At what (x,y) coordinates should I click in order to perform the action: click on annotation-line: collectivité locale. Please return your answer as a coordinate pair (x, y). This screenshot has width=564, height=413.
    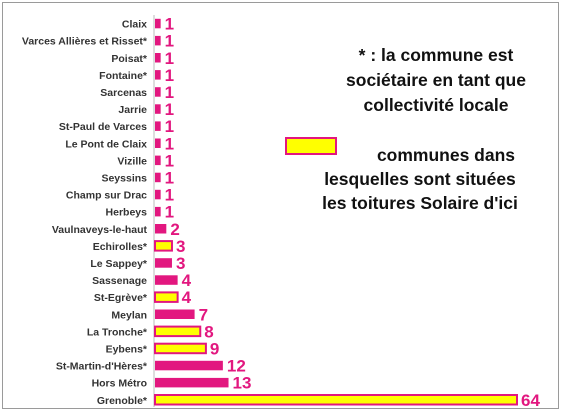
    Looking at the image, I should click on (436, 105).